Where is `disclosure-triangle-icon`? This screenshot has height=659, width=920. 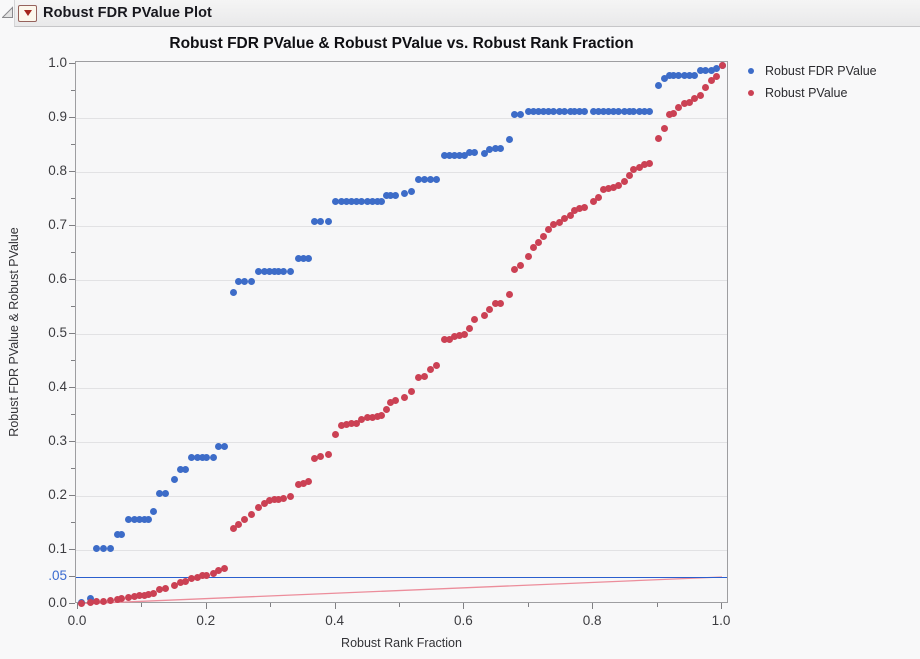
disclosure-triangle-icon is located at coordinates (8, 12).